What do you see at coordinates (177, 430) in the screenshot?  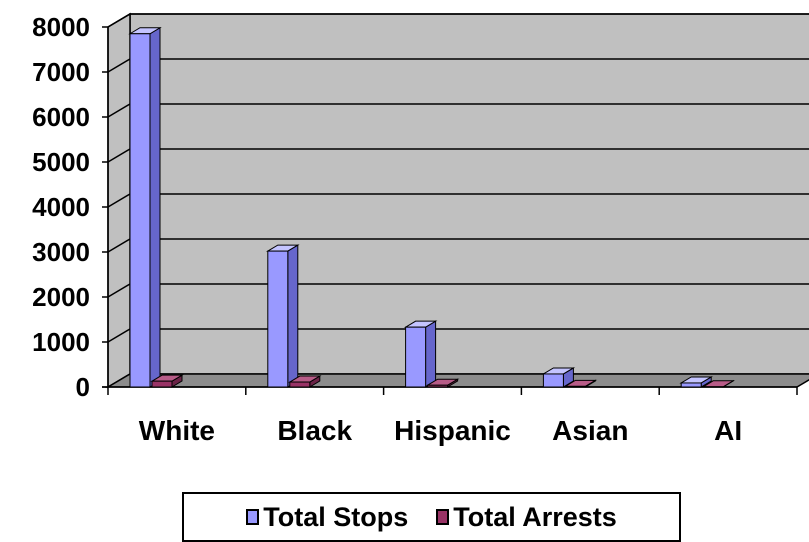 I see `x-tick-label: White` at bounding box center [177, 430].